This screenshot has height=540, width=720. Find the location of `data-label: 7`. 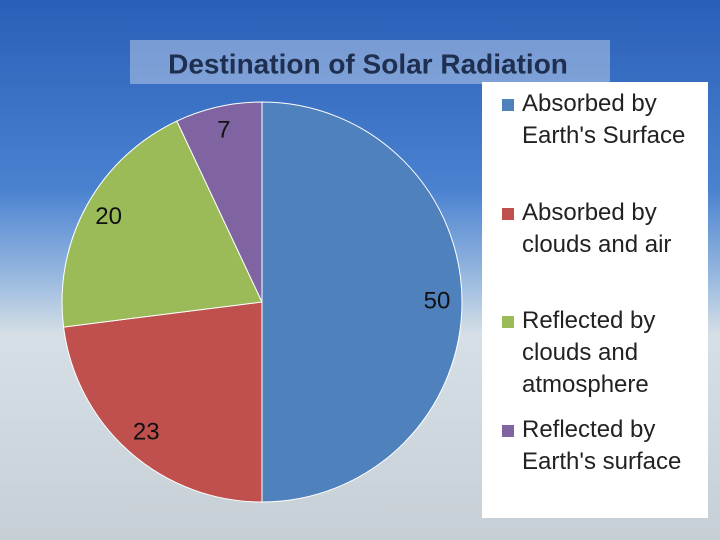

data-label: 7 is located at coordinates (223, 130).